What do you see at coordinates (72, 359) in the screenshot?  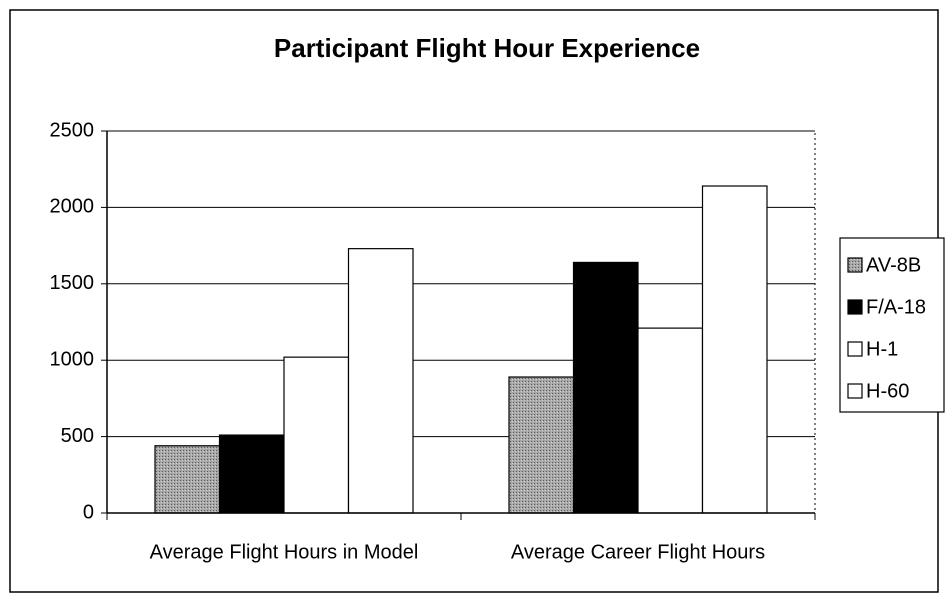 I see `y-tick-label: 1000` at bounding box center [72, 359].